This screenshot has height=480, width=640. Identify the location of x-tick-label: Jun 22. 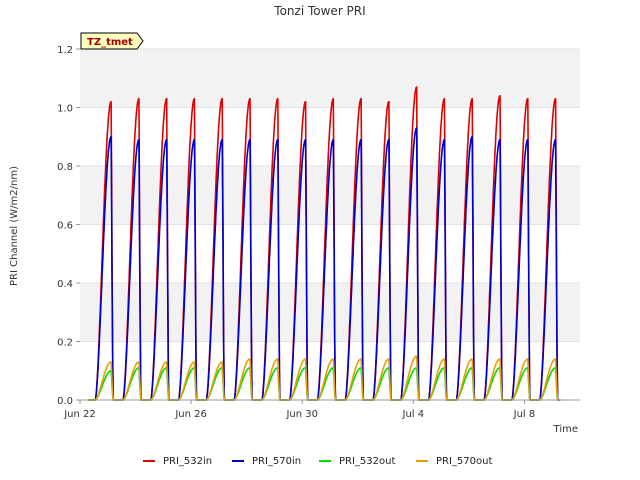
(79, 414).